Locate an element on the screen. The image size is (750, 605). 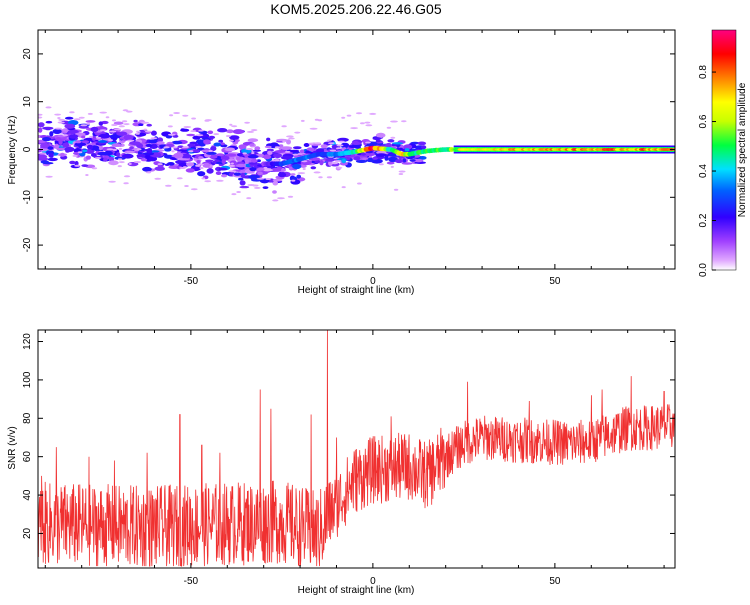
spectrogram-x-label: Height of straight line (km) is located at coordinates (356, 290).